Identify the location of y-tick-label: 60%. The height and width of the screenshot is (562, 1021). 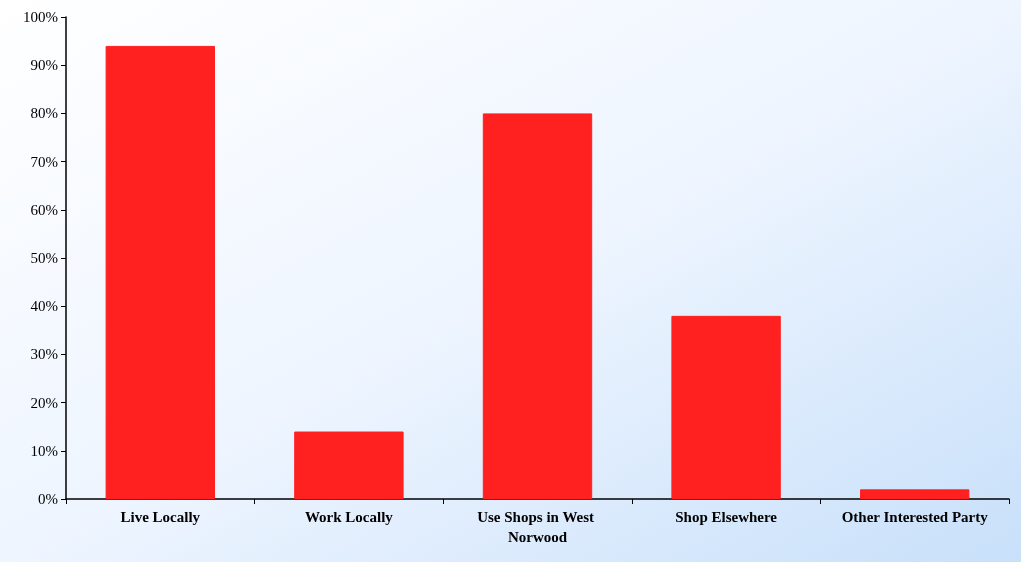
(44, 209).